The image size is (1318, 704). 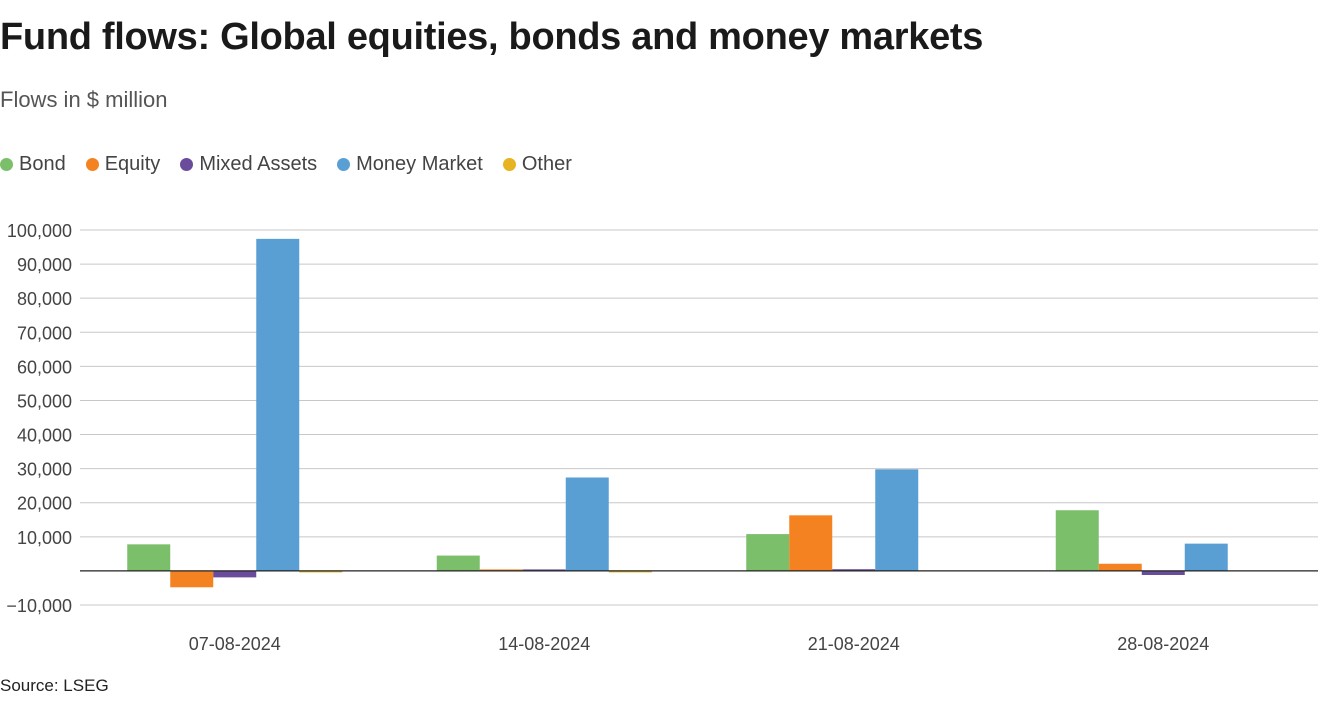 I want to click on legend-item-equity: Equity, so click(x=123, y=164).